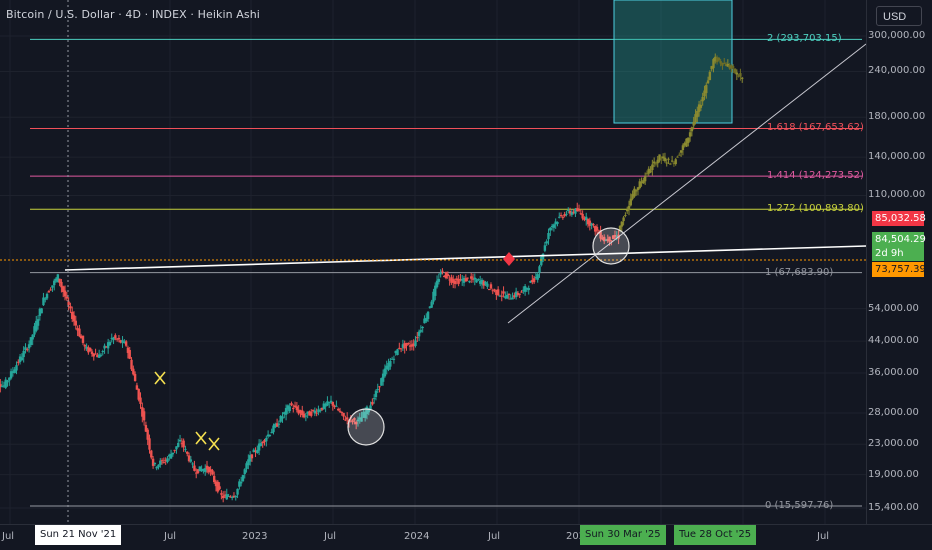  What do you see at coordinates (893, 373) in the screenshot?
I see `price-tick-label: 36,000.00` at bounding box center [893, 373].